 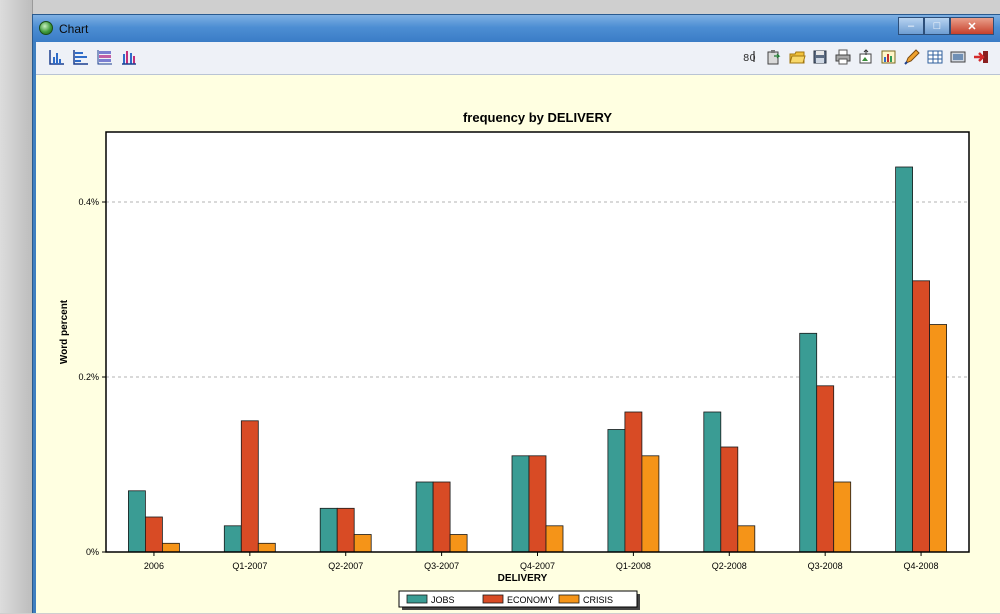 What do you see at coordinates (889, 57) in the screenshot?
I see `chart-editor-icon` at bounding box center [889, 57].